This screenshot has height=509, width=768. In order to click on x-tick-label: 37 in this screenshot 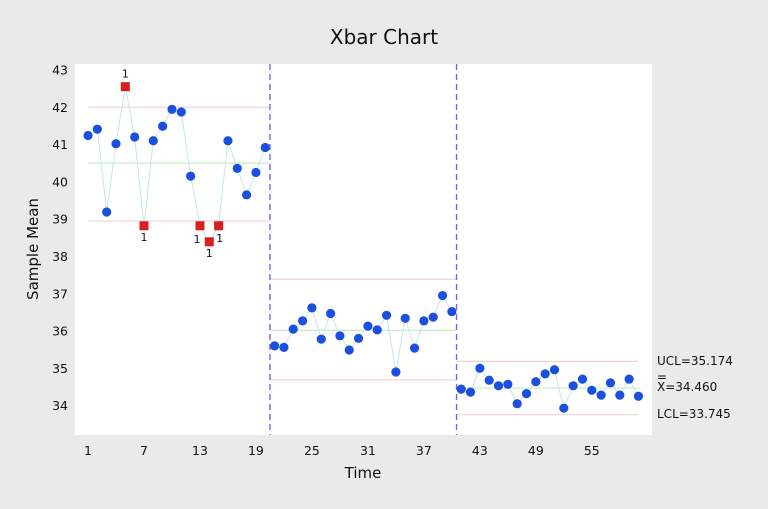, I will do `click(424, 450)`.